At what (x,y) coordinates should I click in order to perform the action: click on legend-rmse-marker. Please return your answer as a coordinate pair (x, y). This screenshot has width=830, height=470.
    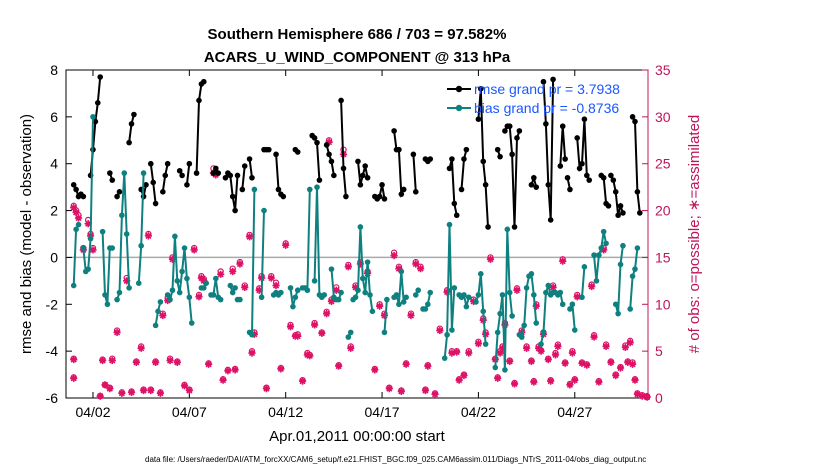
    Looking at the image, I should click on (459, 89).